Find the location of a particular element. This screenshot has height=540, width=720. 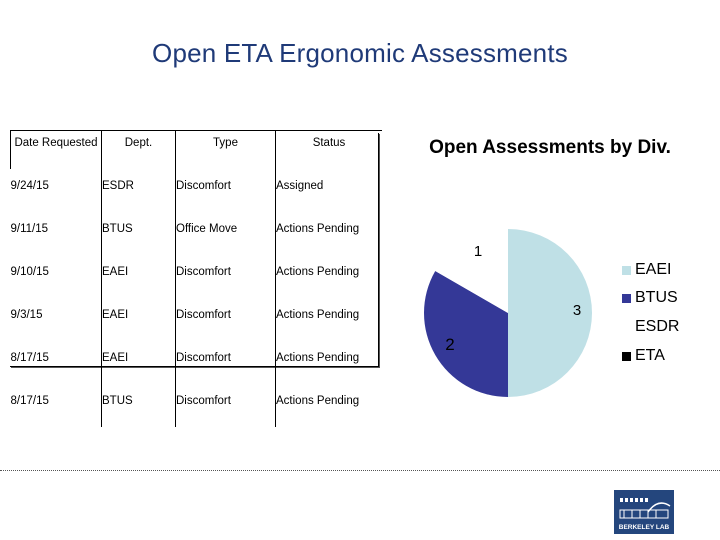

legend-item-btus: BTUS is located at coordinates (669, 299).